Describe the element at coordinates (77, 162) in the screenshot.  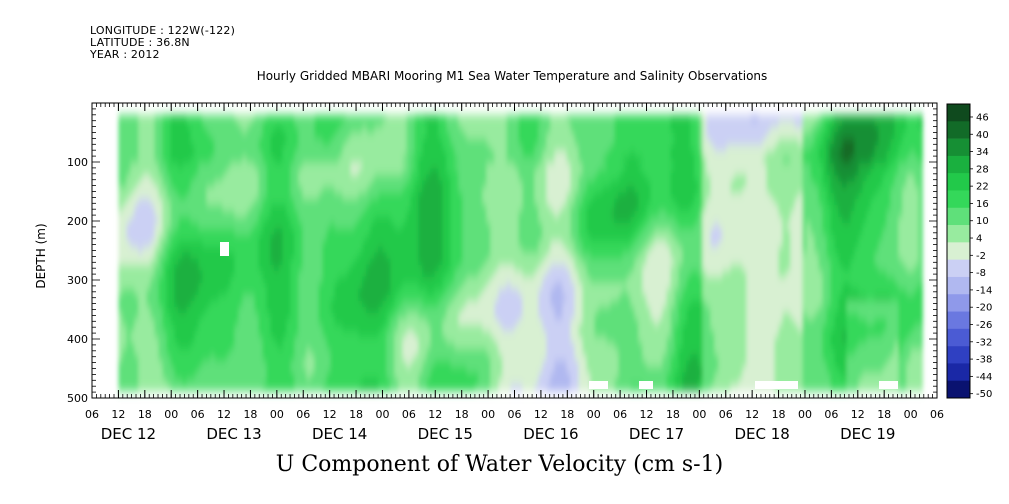
I see `y-tick-label: 100` at that location.